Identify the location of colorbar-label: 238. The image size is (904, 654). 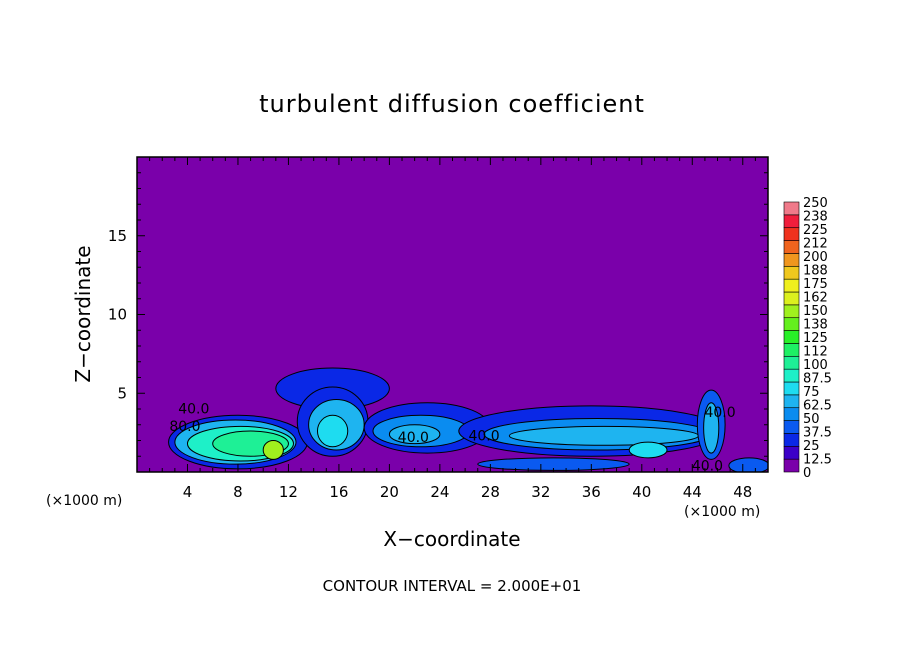
(815, 217).